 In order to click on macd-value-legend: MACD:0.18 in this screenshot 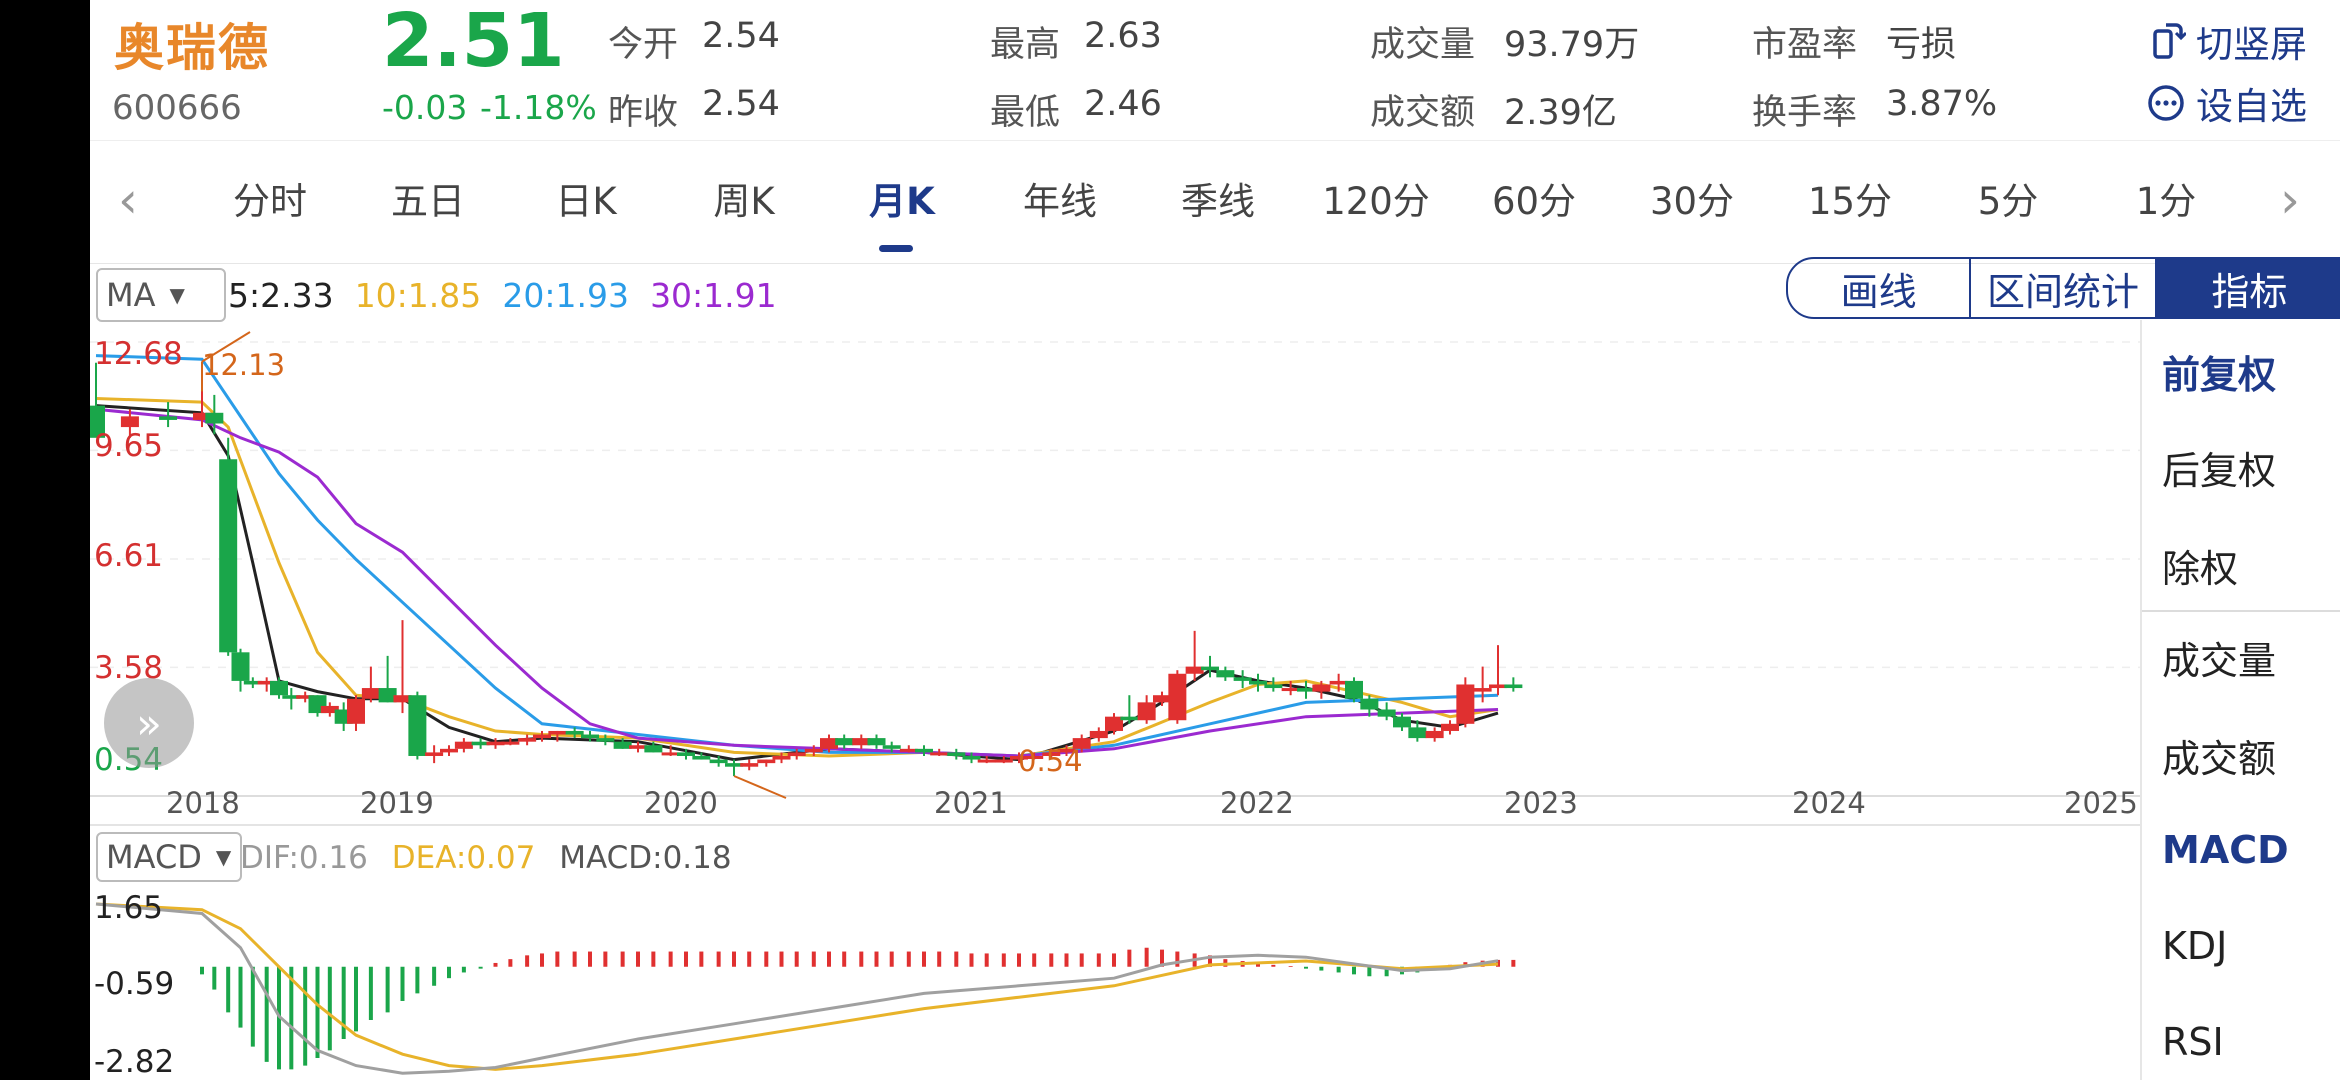, I will do `click(645, 858)`.